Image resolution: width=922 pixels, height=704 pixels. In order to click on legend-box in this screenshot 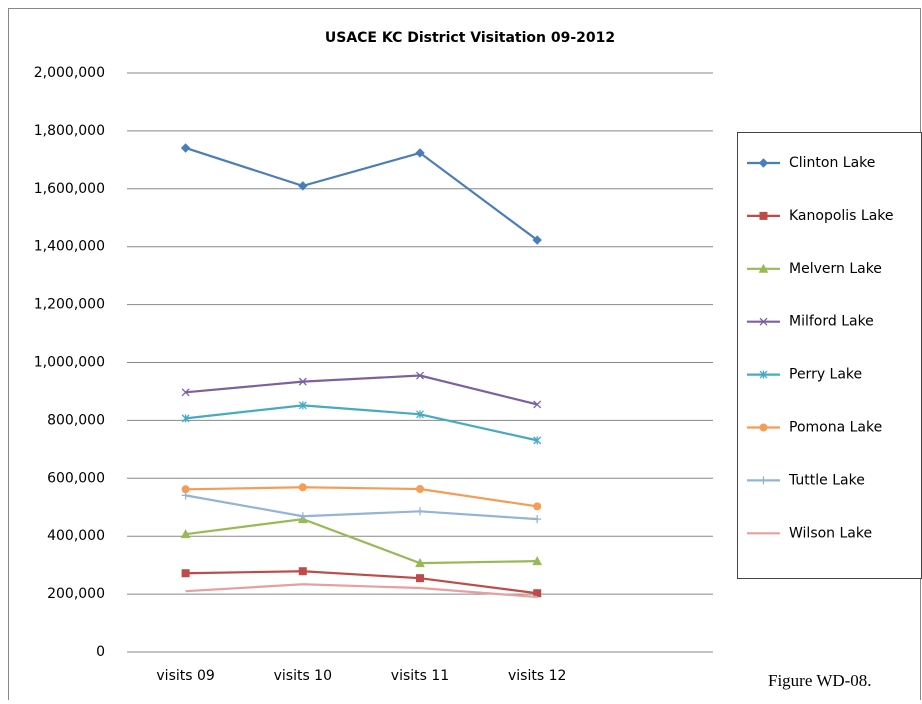, I will do `click(829, 355)`.